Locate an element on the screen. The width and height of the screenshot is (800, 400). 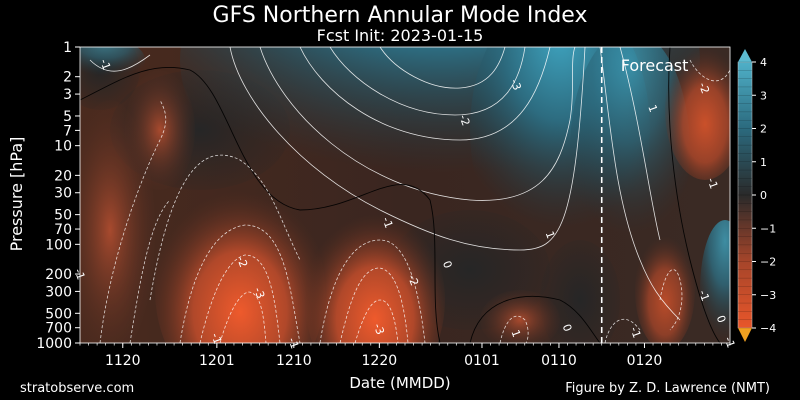
y-tick-label: 20 is located at coordinates (63, 176).